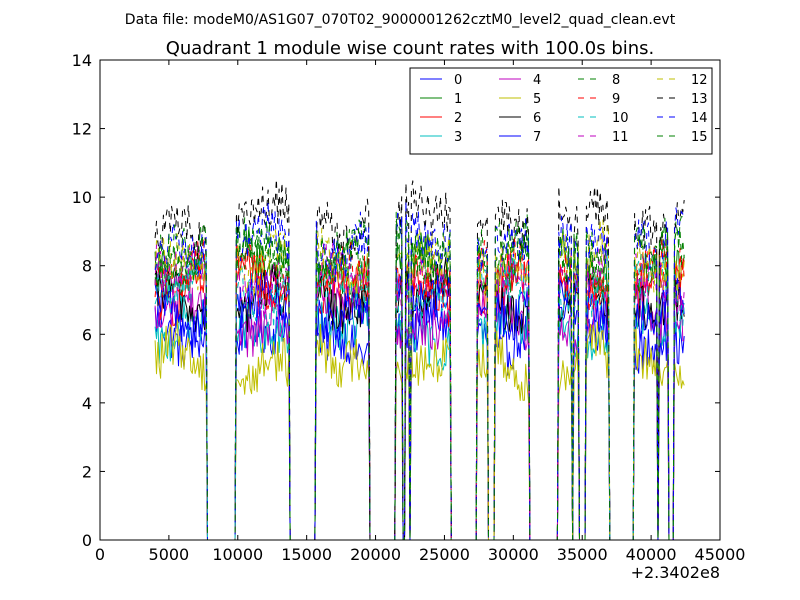 The height and width of the screenshot is (600, 800). I want to click on y-tick-label: 4, so click(87, 403).